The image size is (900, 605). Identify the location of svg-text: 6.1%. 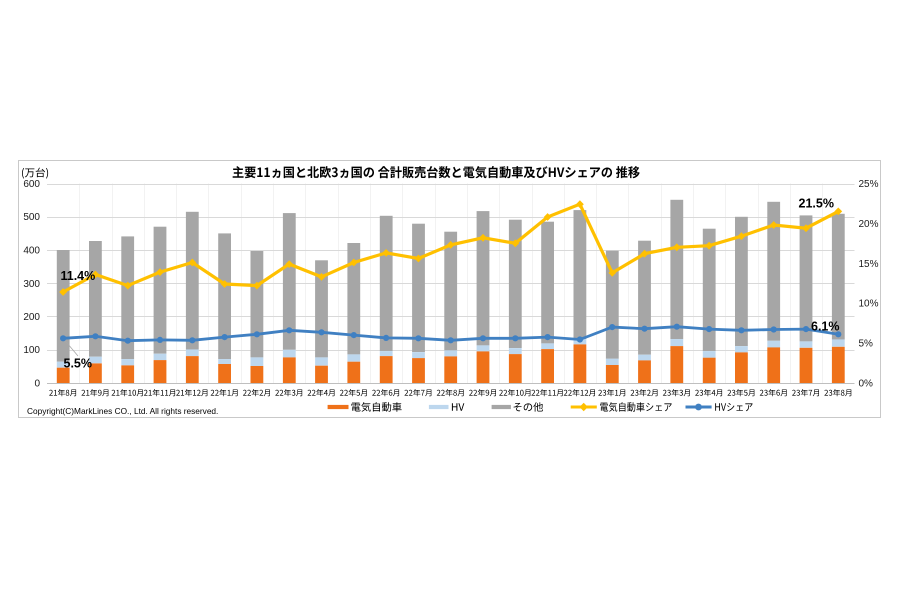
(825, 327).